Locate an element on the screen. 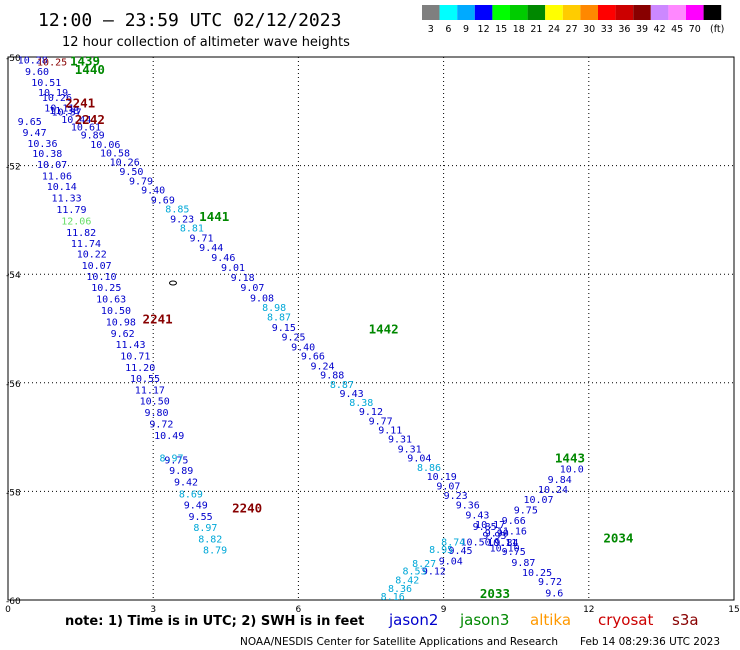 The image size is (740, 650). track-label: 1443 is located at coordinates (570, 458).